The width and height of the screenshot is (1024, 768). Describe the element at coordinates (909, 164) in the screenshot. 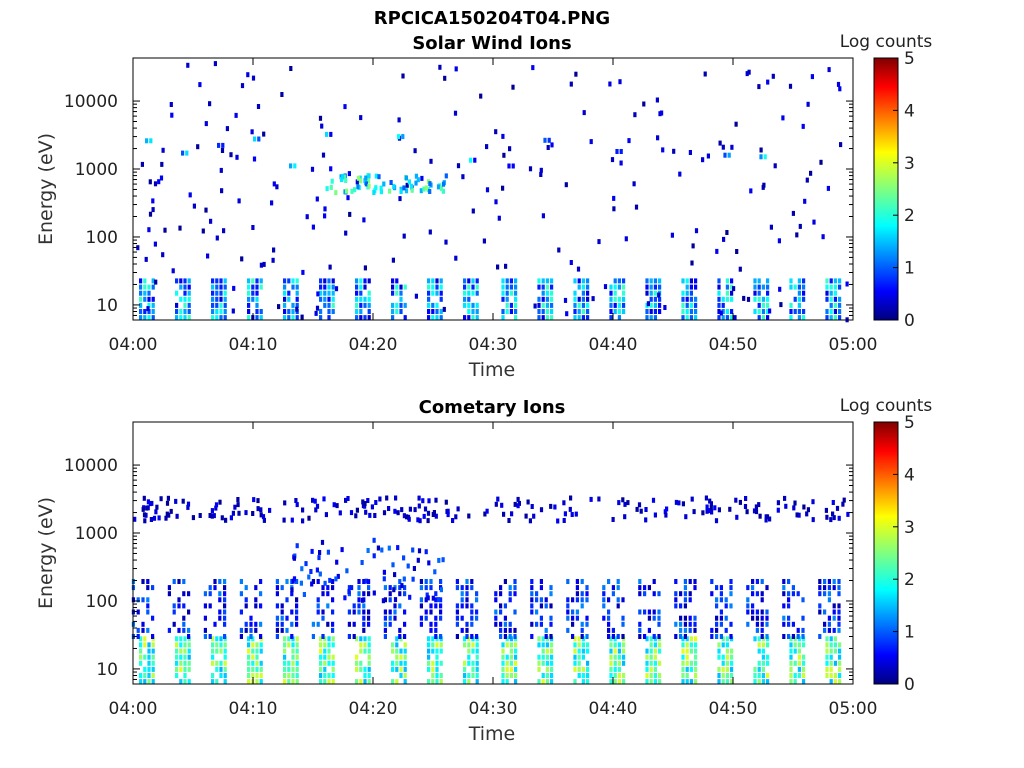

I see `colorbar-tick-label: 3` at that location.